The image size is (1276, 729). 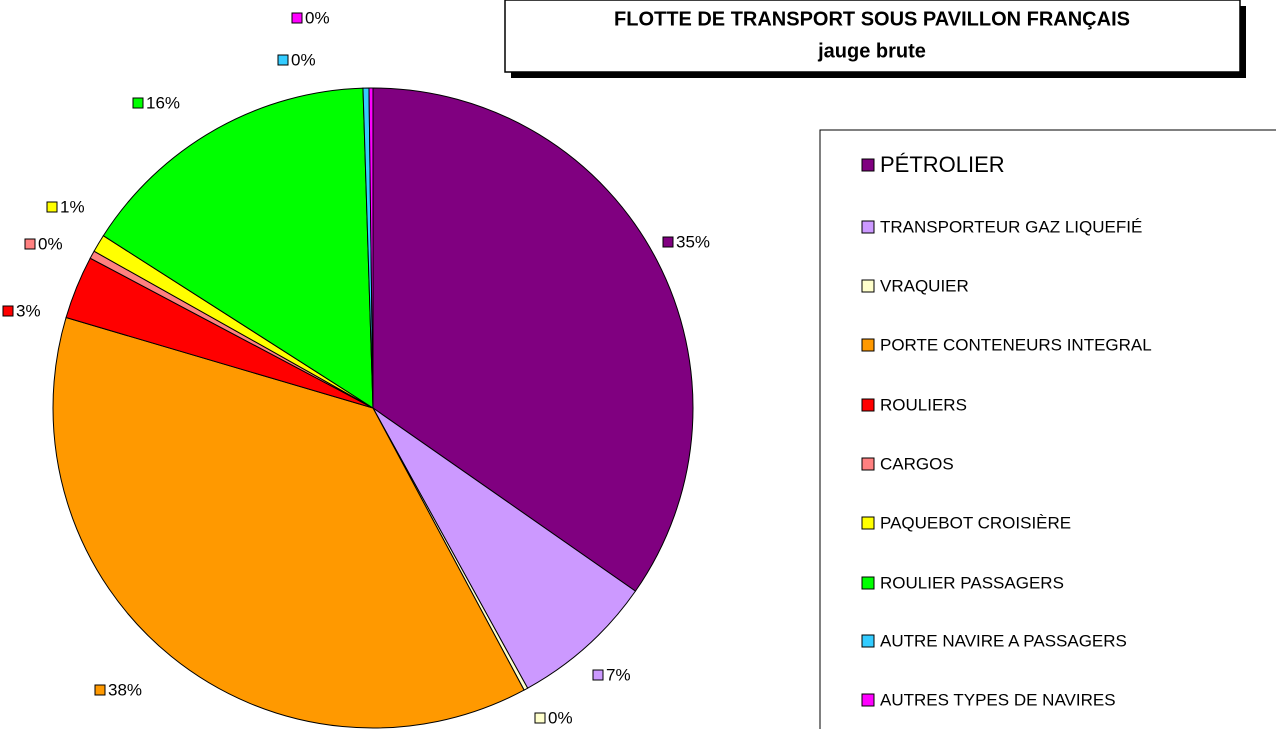 What do you see at coordinates (125, 689) in the screenshot?
I see `data-label: 38%` at bounding box center [125, 689].